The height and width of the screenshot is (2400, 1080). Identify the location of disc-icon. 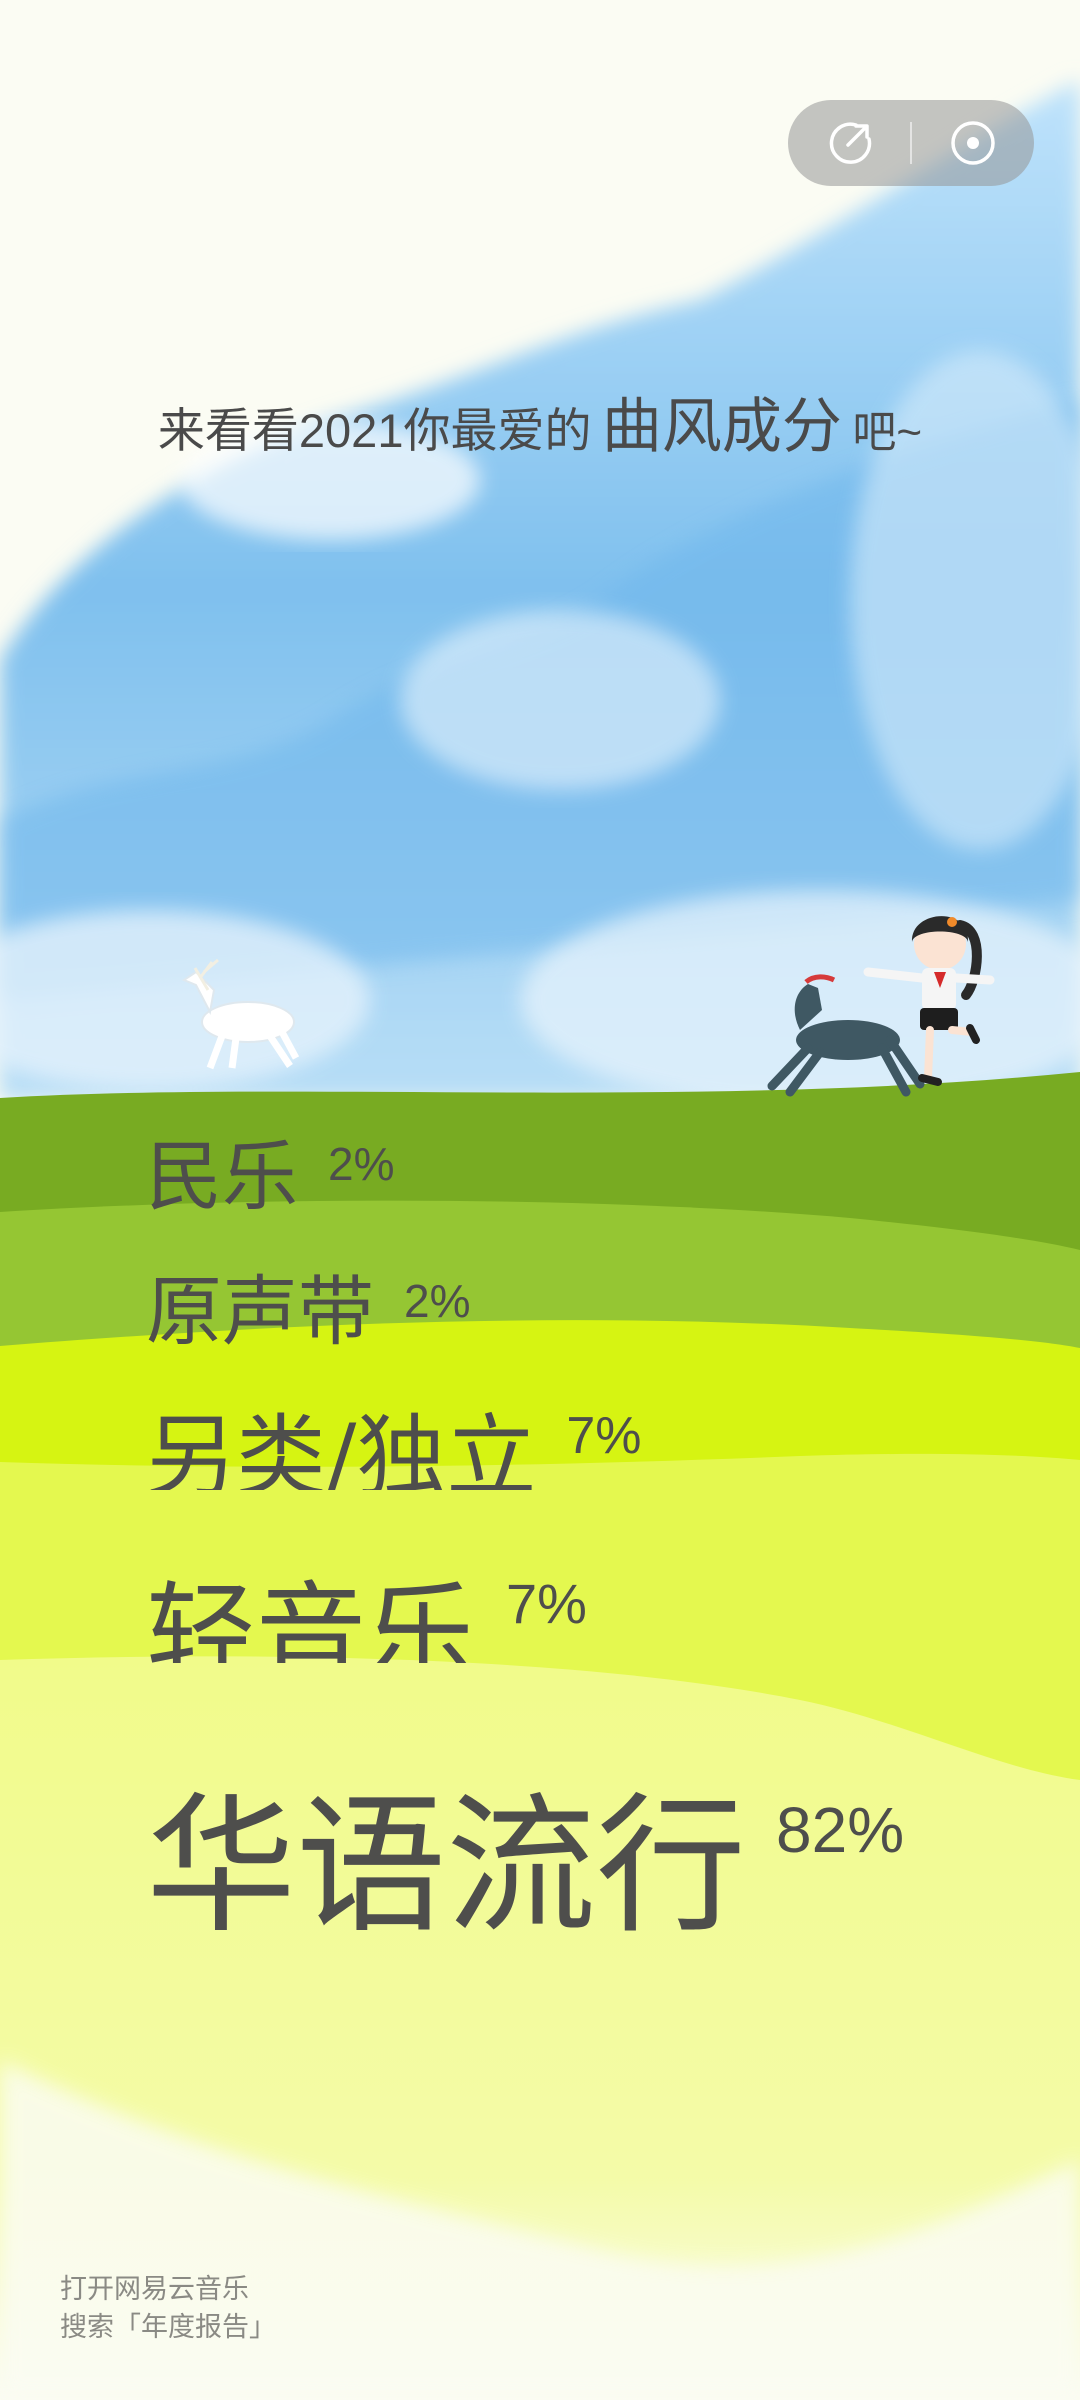
(972, 143).